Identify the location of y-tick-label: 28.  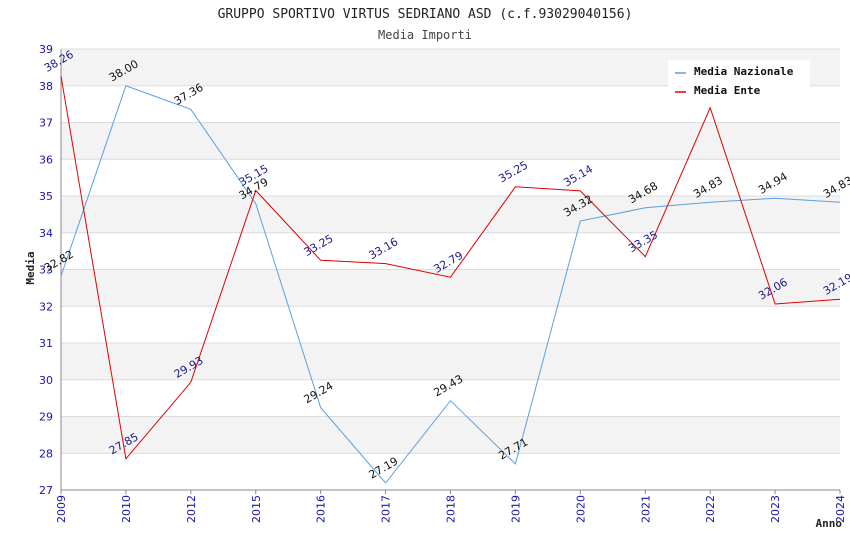
(46, 453).